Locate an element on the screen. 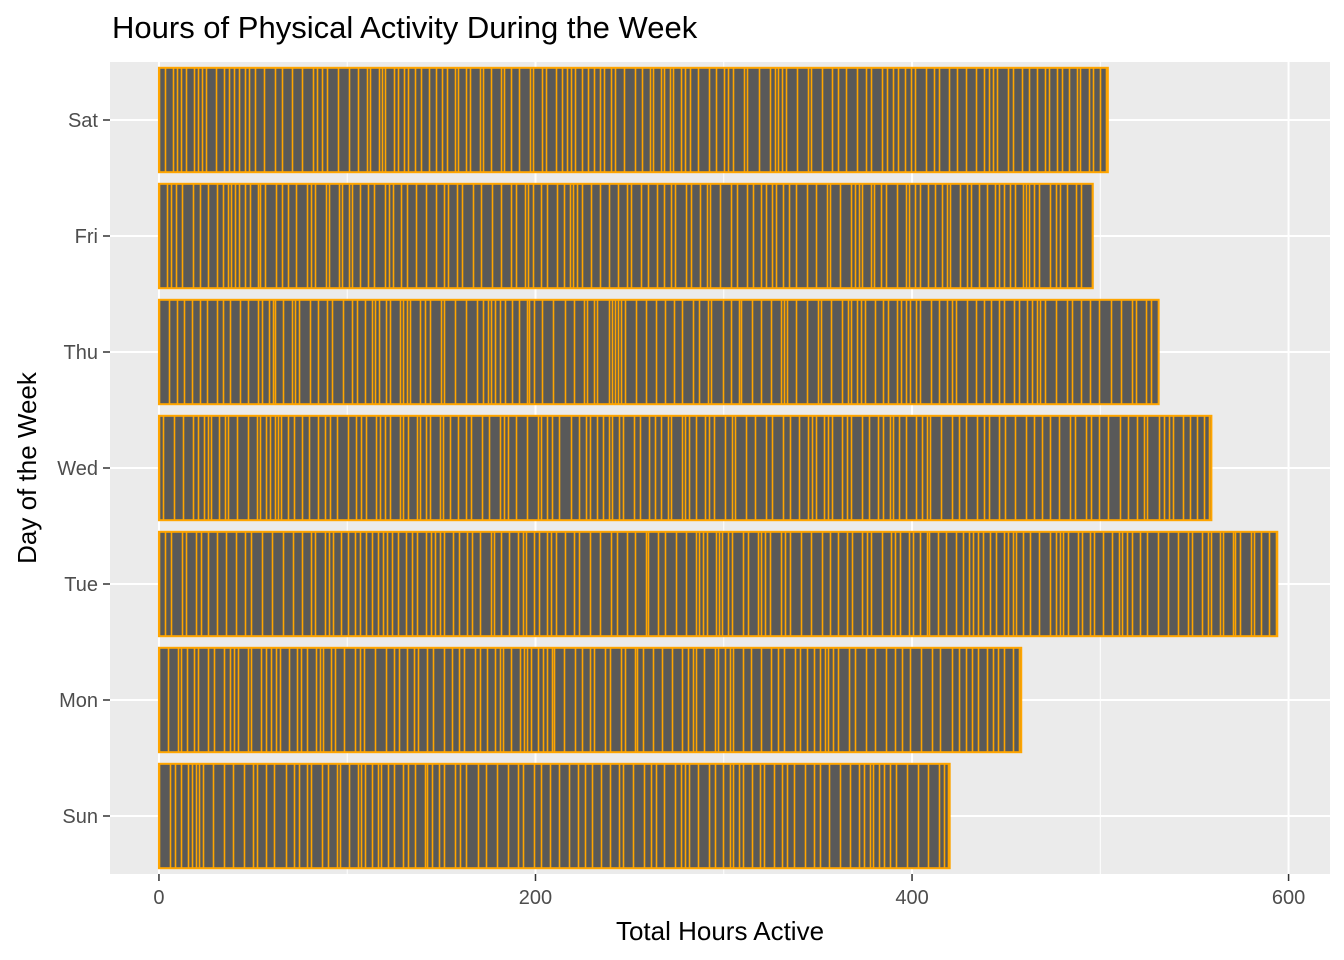  bar-wed is located at coordinates (685, 468).